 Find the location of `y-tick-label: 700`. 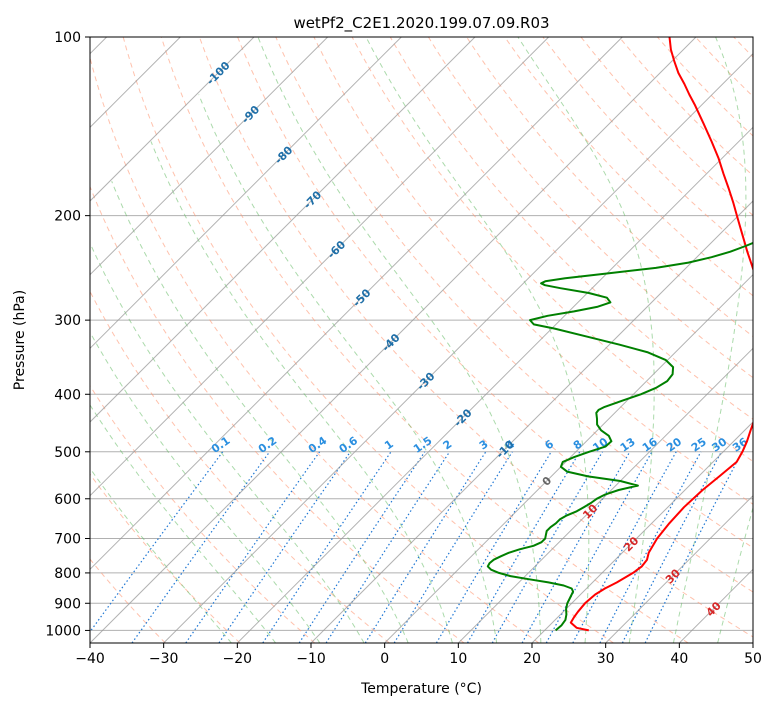

y-tick-label: 700 is located at coordinates (67, 540).